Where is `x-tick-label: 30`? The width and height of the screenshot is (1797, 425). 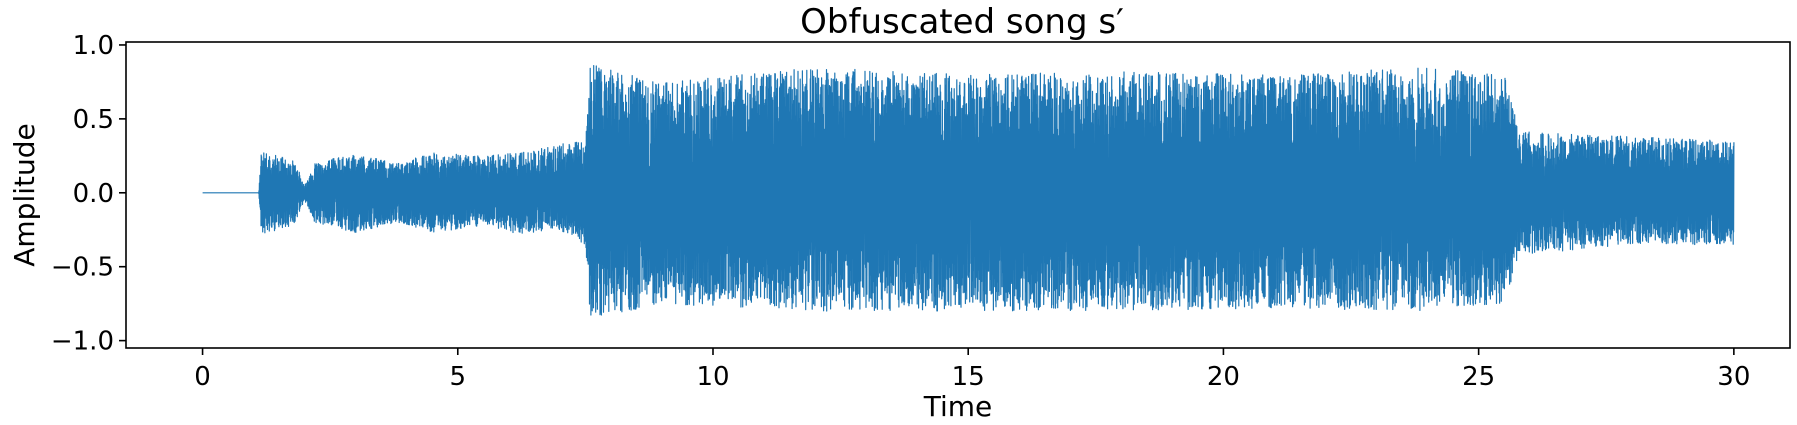 x-tick-label: 30 is located at coordinates (1733, 377).